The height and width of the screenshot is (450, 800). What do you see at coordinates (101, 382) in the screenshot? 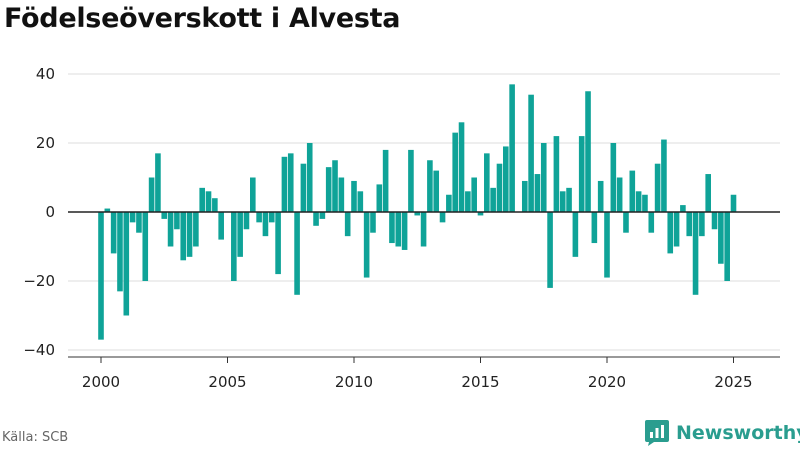
I see `x-tick-label: 2000` at bounding box center [101, 382].